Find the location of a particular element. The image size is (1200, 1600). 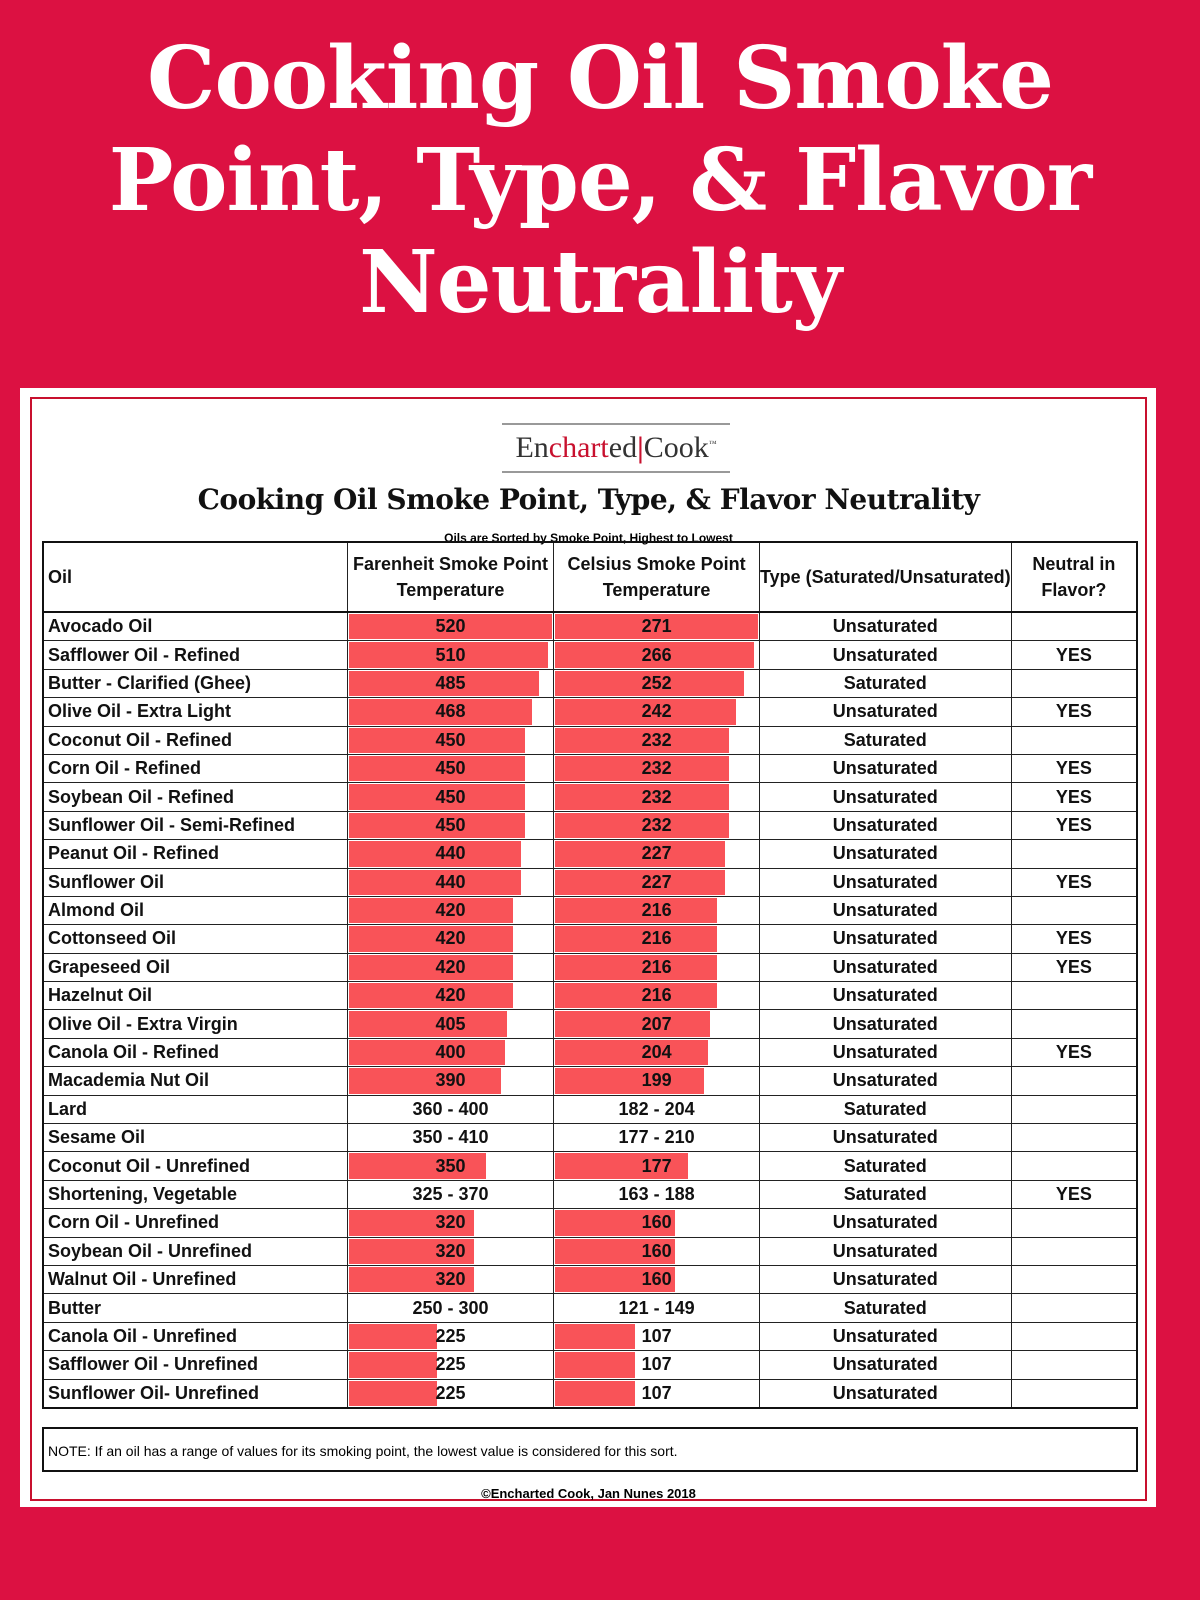

fahrenheit-value: 405 is located at coordinates (450, 1023).